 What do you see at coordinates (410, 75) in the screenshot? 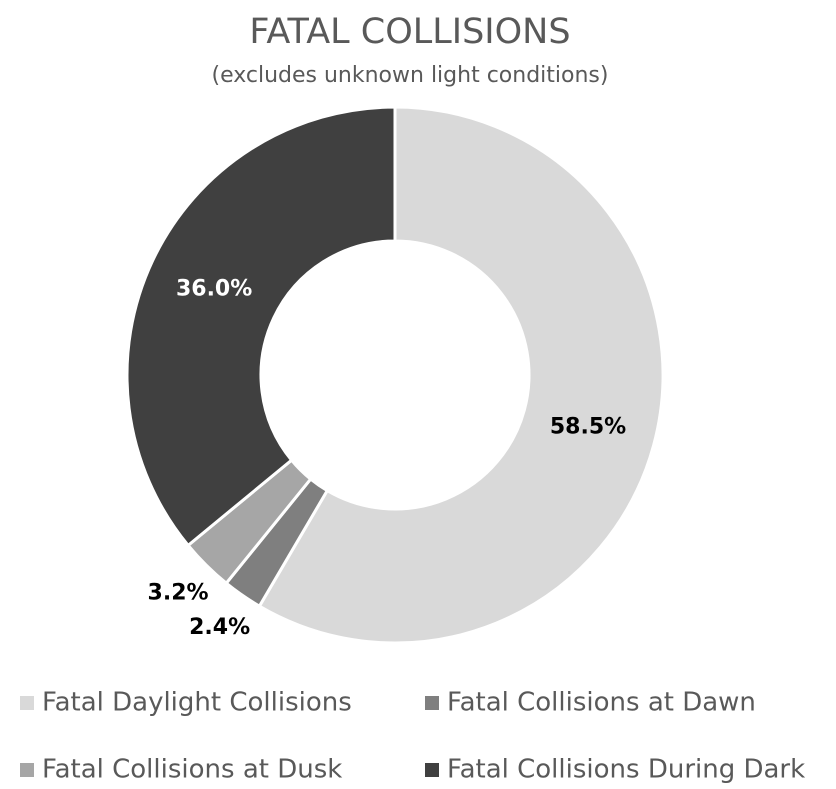
I see `chart-subtitle: (excludes unknown light conditions)` at bounding box center [410, 75].